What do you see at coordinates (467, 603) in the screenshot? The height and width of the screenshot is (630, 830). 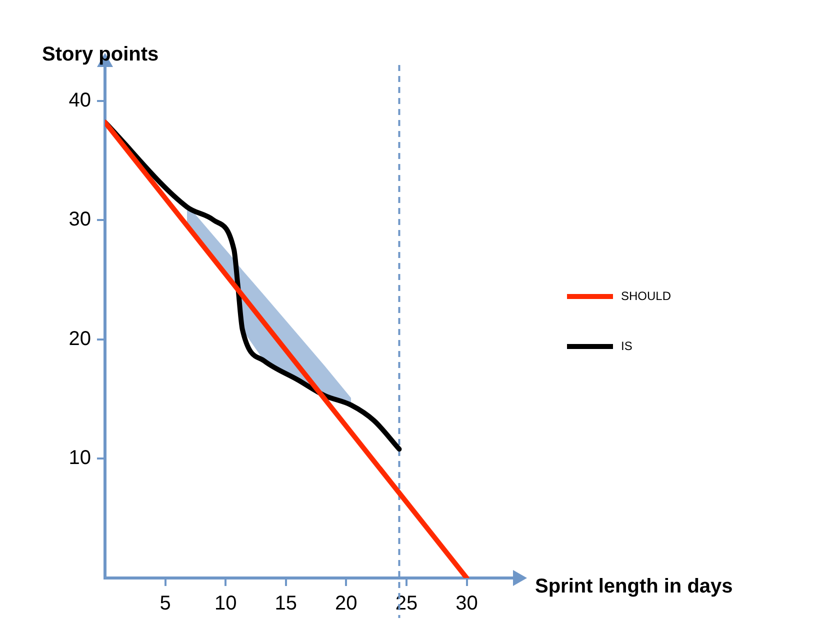 I see `x-tick-label: 30` at bounding box center [467, 603].